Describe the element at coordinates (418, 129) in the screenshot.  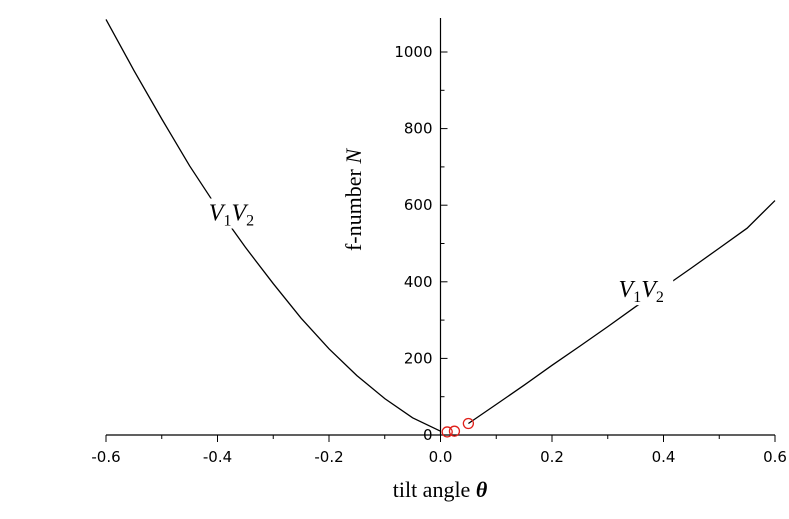
I see `y-tick-label: 800` at that location.